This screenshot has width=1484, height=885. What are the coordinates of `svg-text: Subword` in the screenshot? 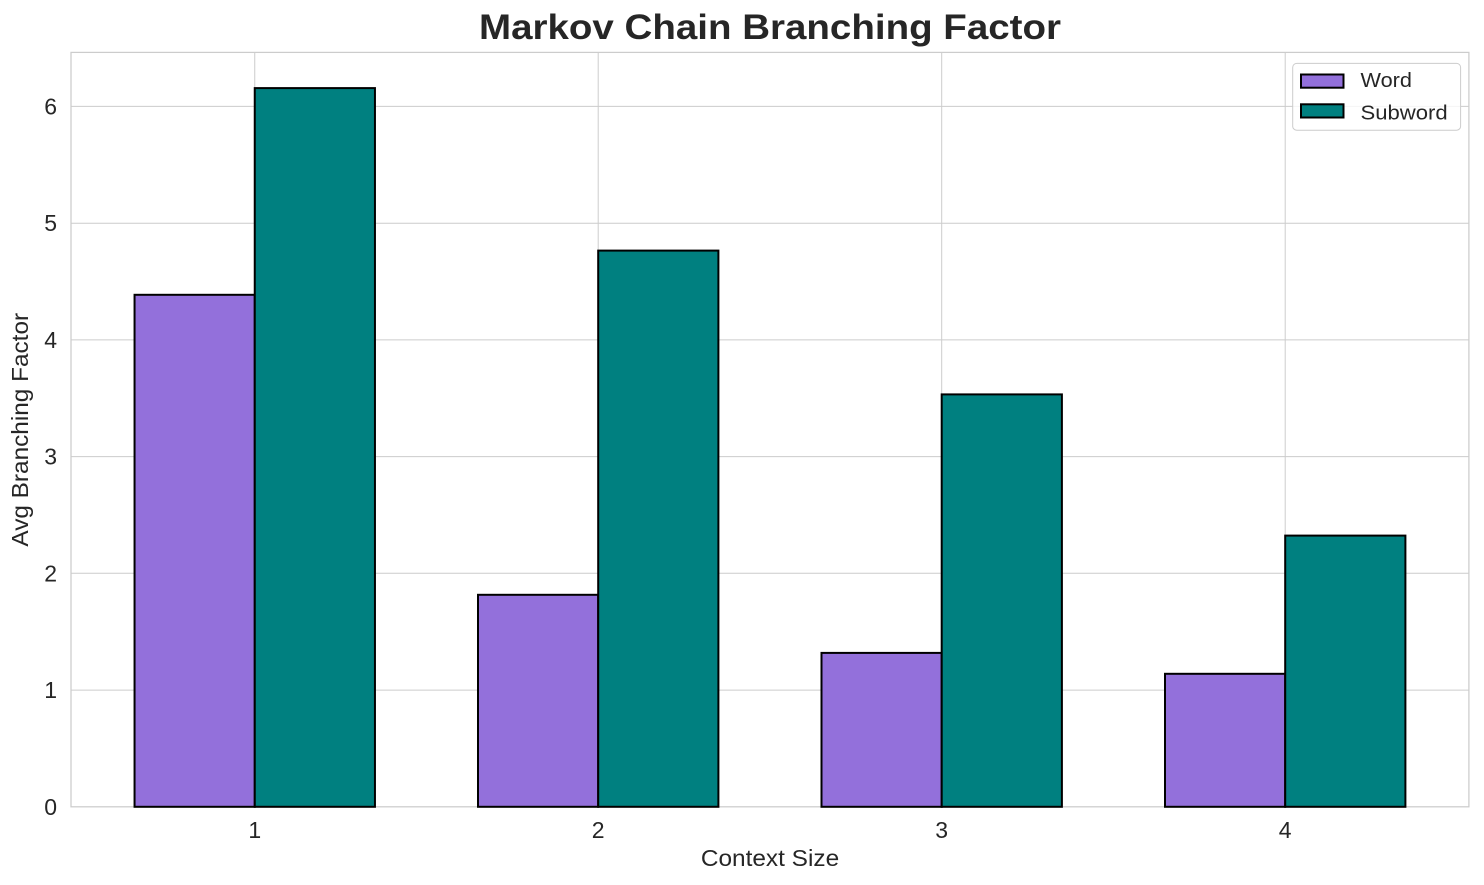 It's located at (1404, 114).